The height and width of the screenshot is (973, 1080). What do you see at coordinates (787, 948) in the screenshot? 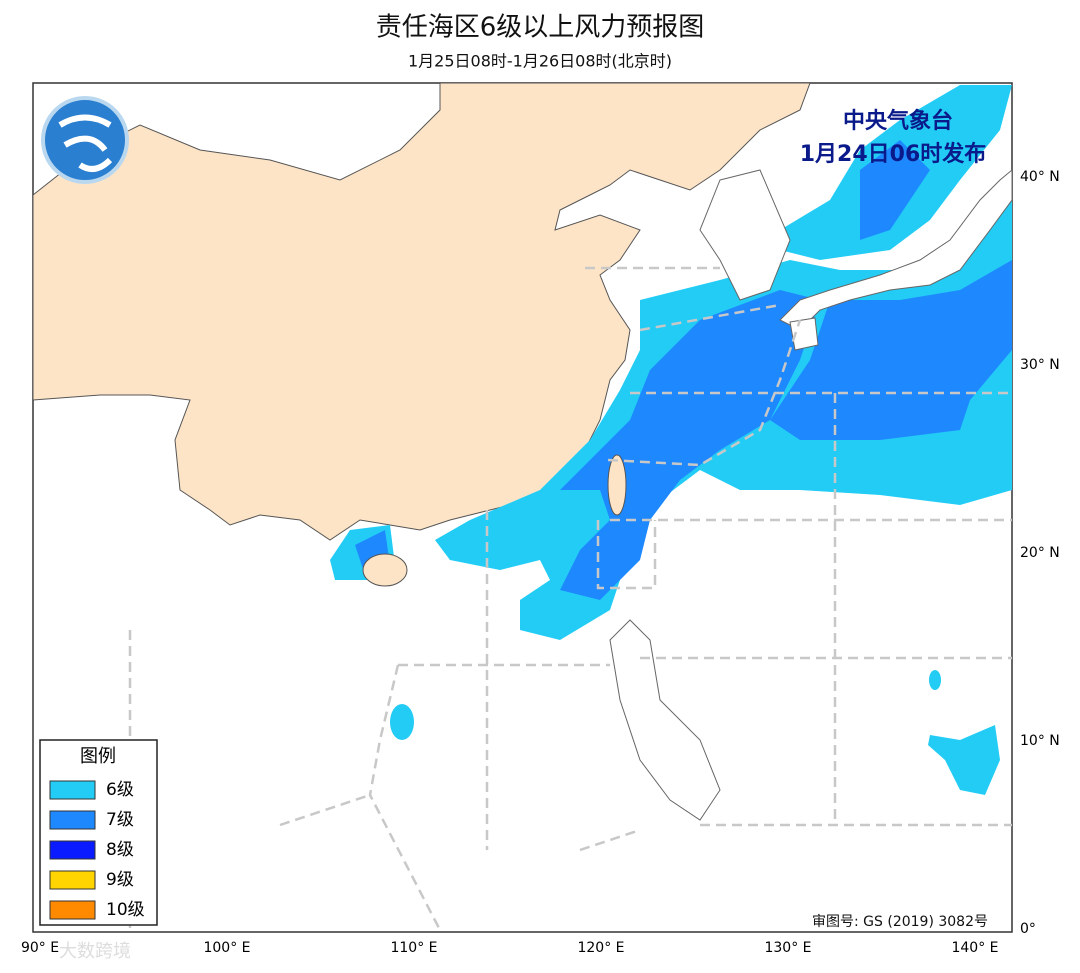
I see `lon-label: 130° E` at bounding box center [787, 948].